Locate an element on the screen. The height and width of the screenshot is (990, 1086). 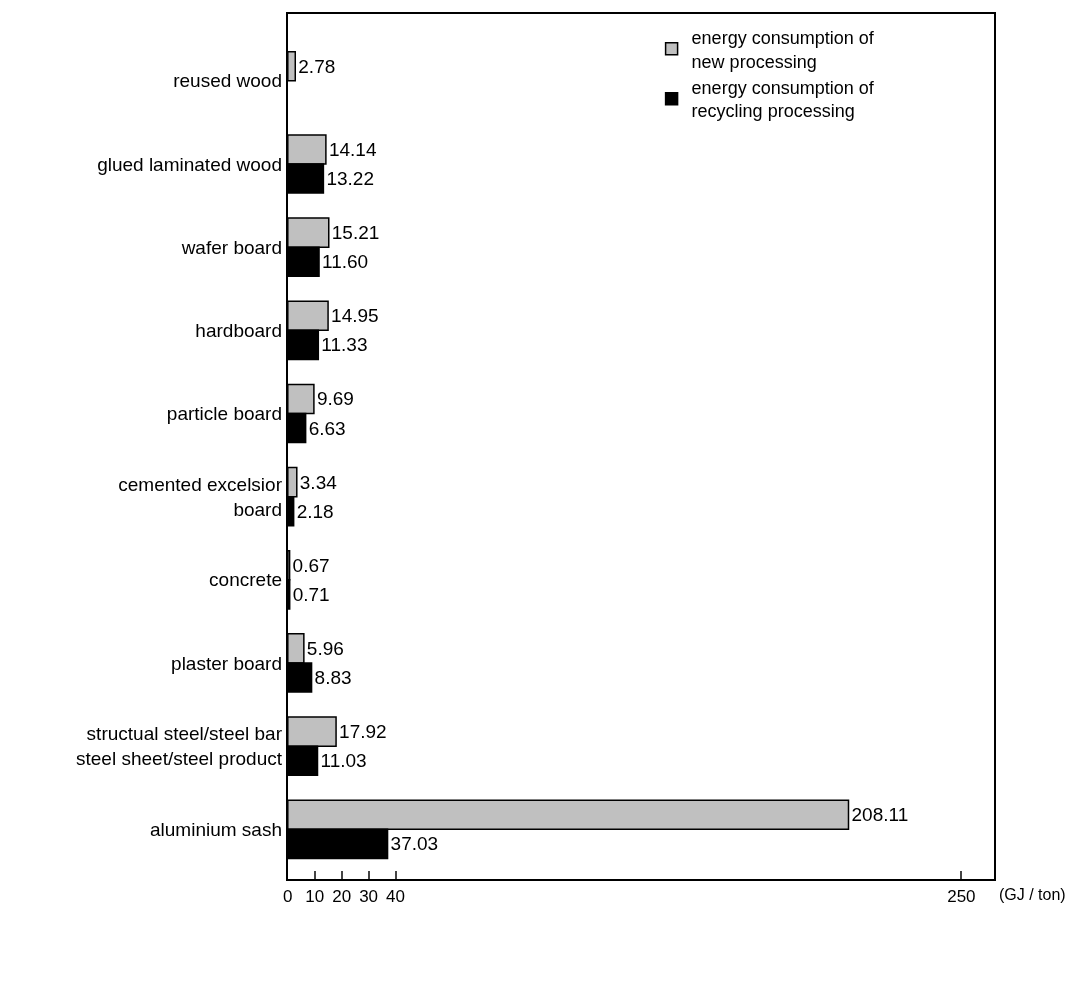
y-tick-label: reused wood is located at coordinates (227, 81).